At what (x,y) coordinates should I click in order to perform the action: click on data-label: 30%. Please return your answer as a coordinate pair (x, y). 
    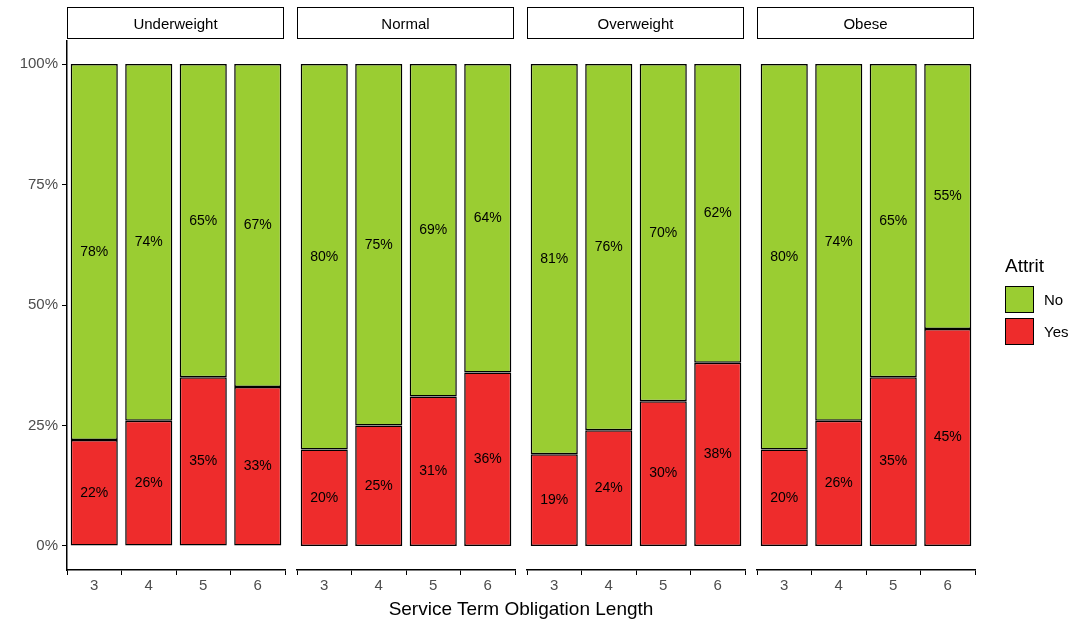
    Looking at the image, I should click on (663, 472).